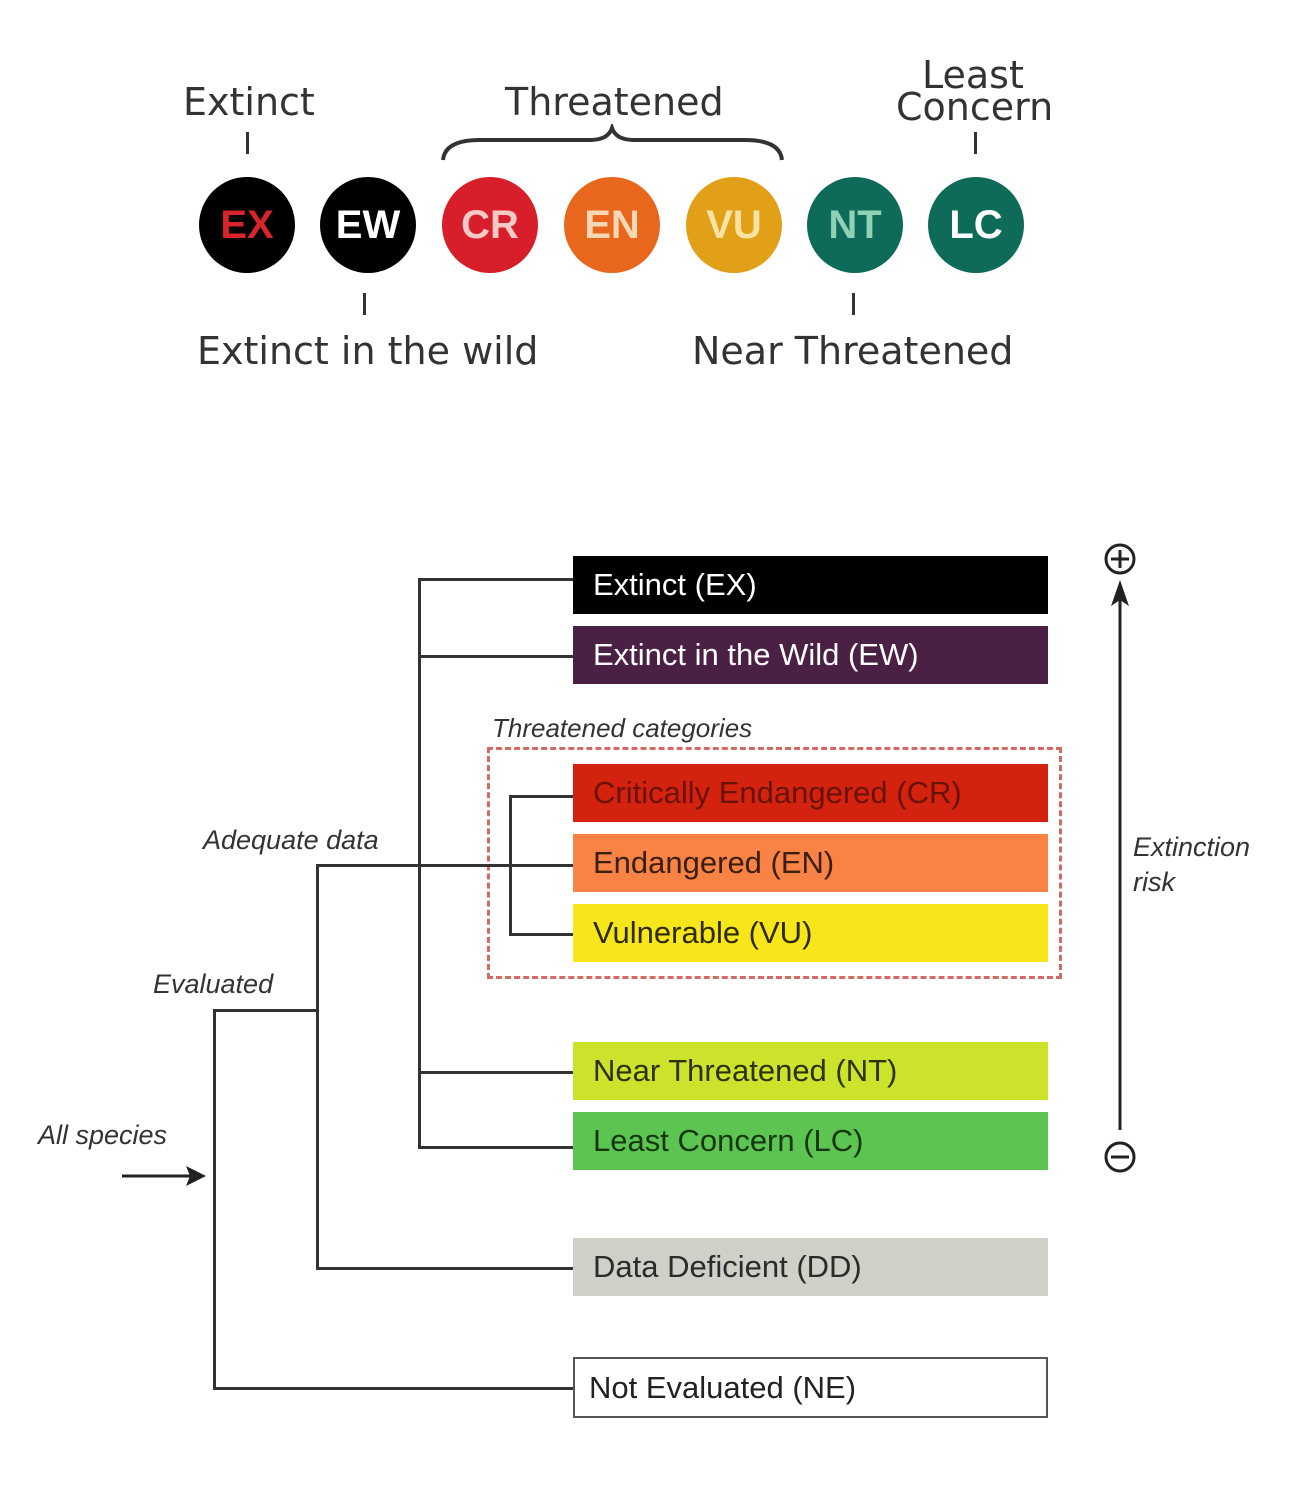 The image size is (1310, 1491). What do you see at coordinates (495, 1072) in the screenshot?
I see `branch-near-threatened` at bounding box center [495, 1072].